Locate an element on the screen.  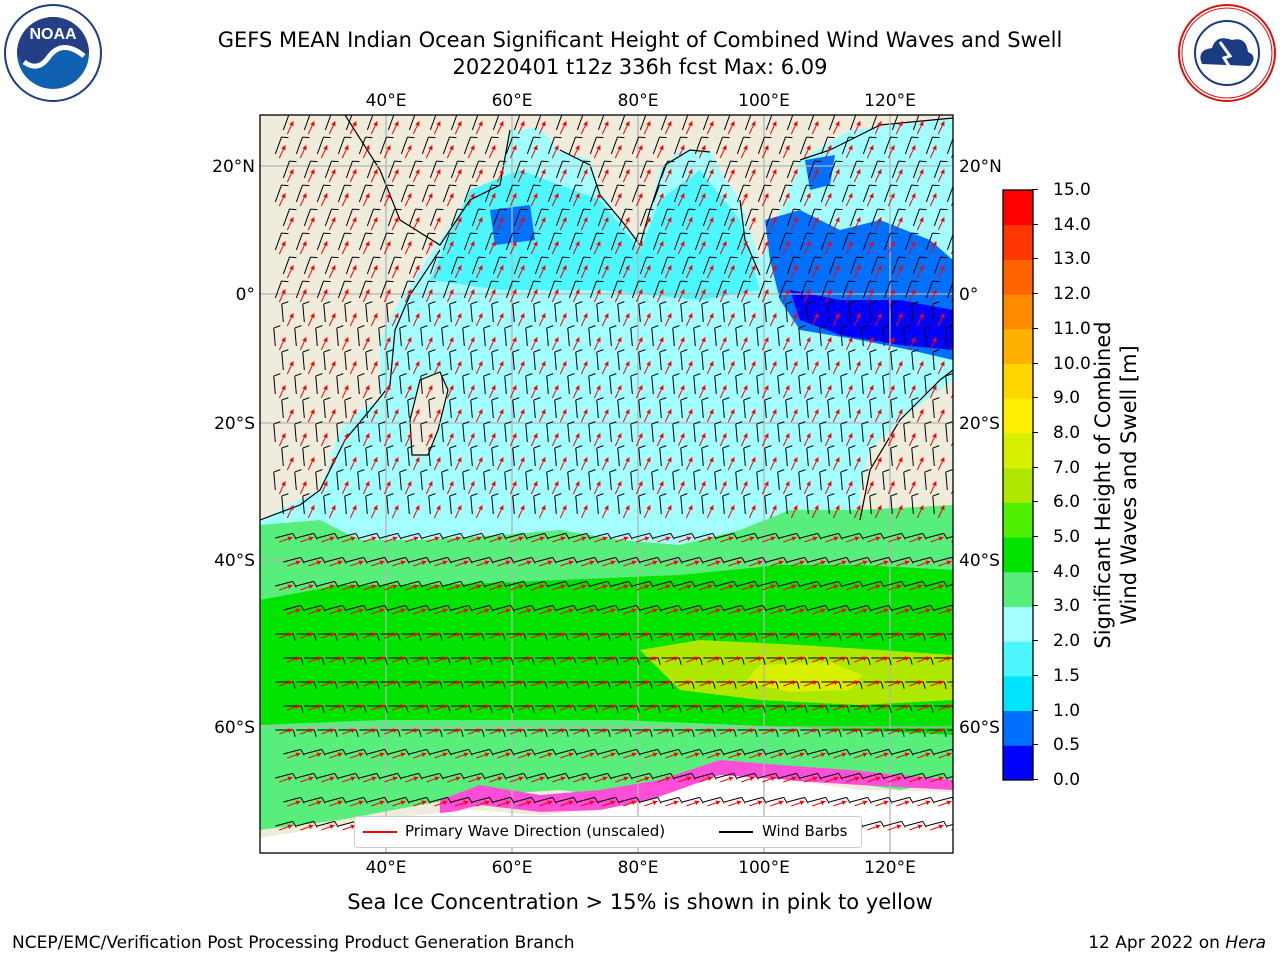
lon-label-top-3: 100°E is located at coordinates (764, 101).